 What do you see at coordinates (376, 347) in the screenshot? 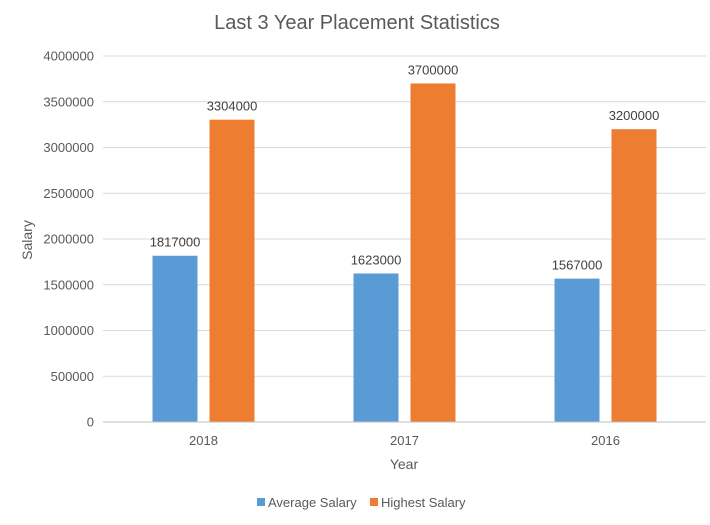
I see `bar-average-salary-2017` at bounding box center [376, 347].